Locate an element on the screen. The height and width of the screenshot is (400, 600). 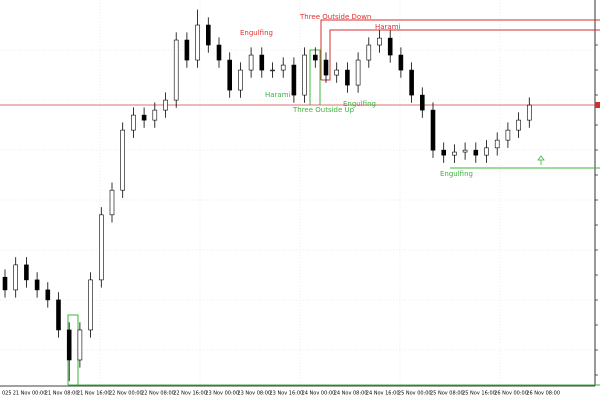
x-tick-label: 24 Nov 16:00 is located at coordinates (383, 394).